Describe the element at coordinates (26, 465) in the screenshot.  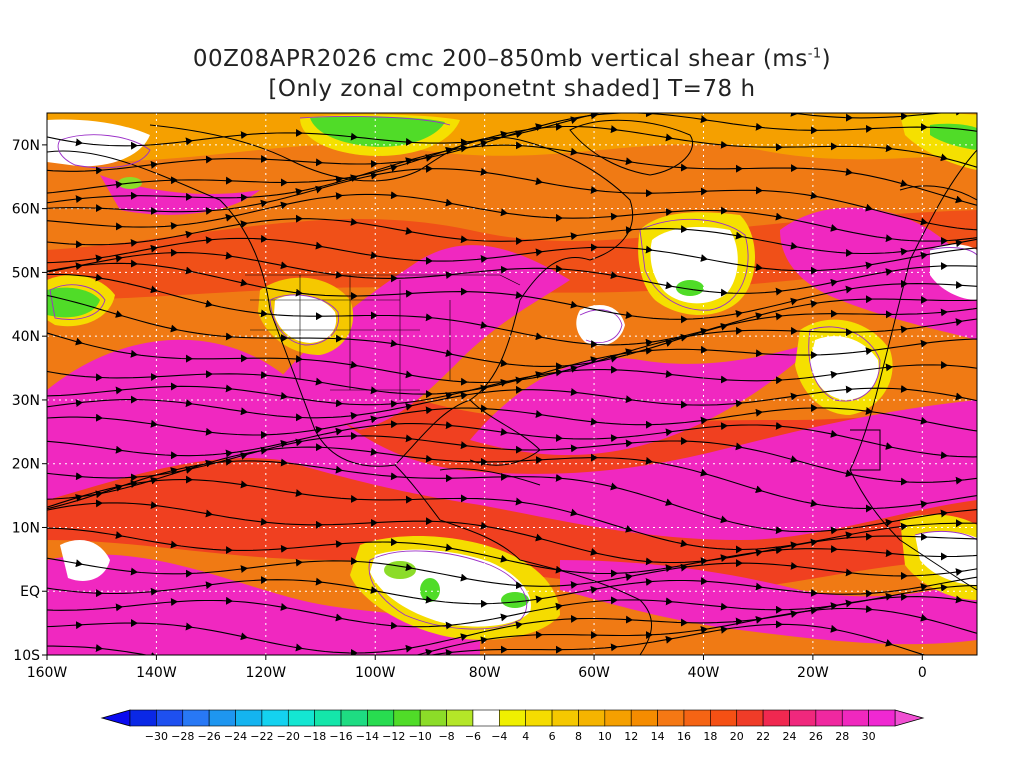
I see `y-tick-label: 20N` at that location.